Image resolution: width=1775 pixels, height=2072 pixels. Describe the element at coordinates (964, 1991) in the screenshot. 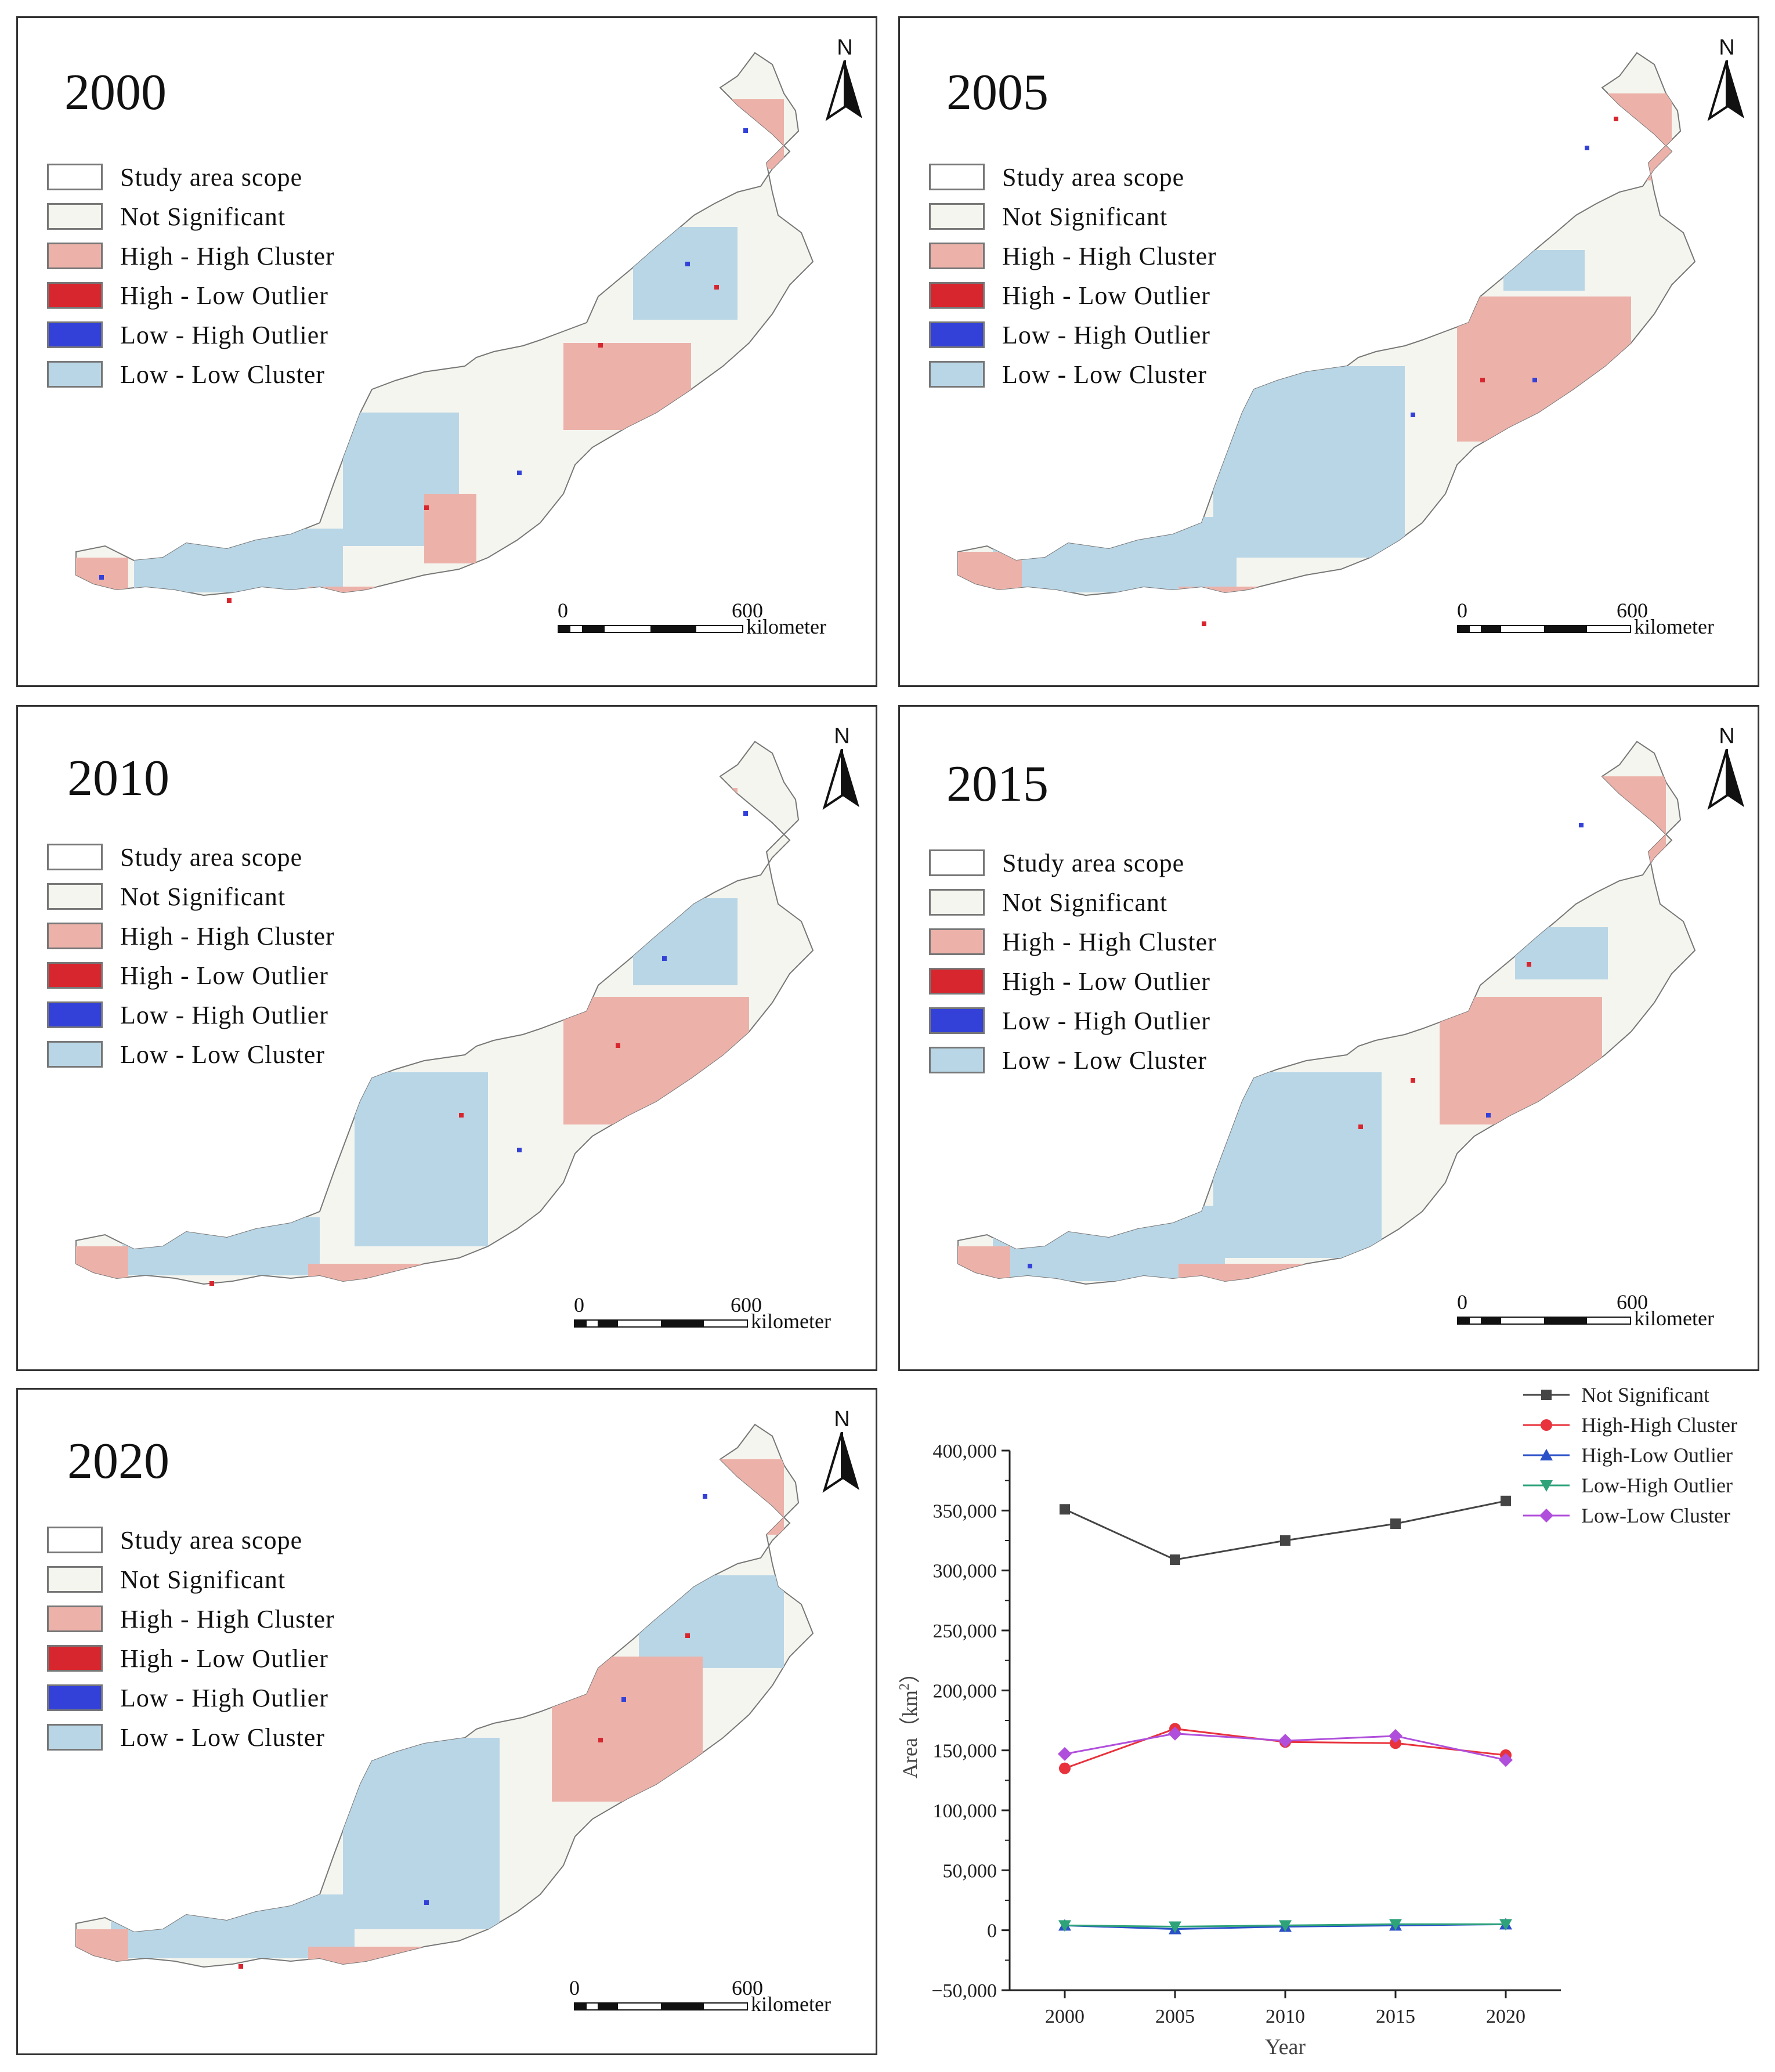

I see `y-tick-label: −50,000` at that location.